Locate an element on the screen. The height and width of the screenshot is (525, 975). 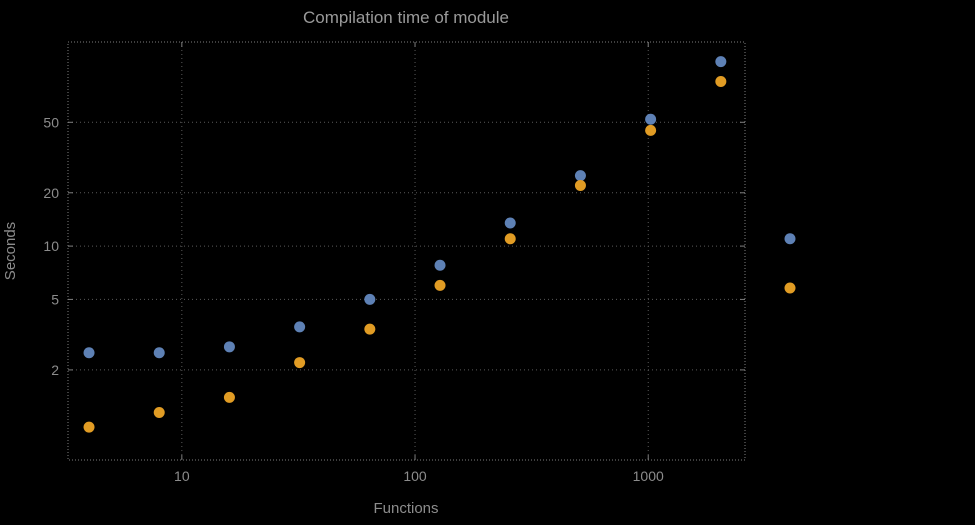
y-tick-label: 20 is located at coordinates (51, 193).